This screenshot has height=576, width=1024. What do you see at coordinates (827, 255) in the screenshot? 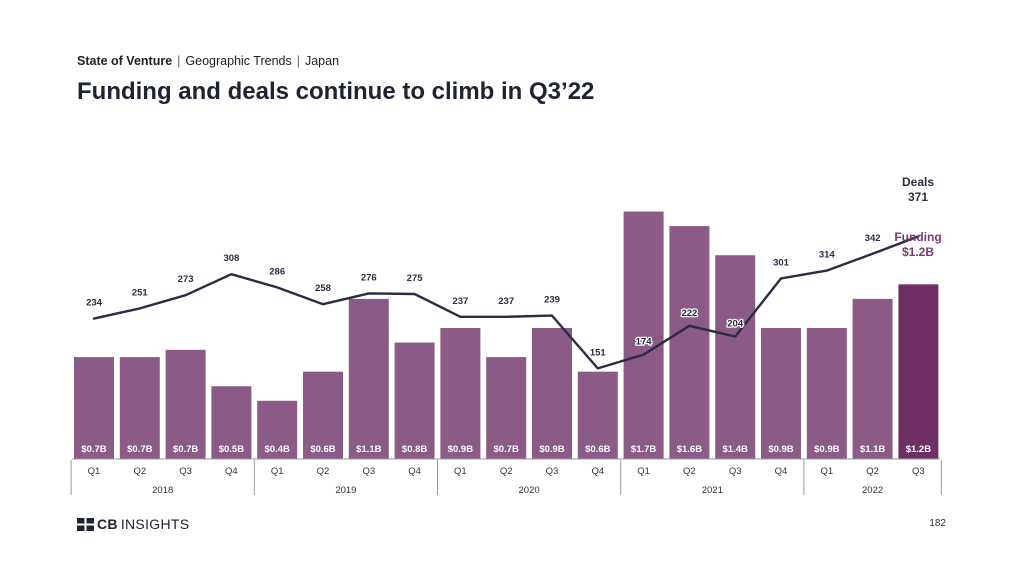
I see `deals-value-label: 314` at bounding box center [827, 255].